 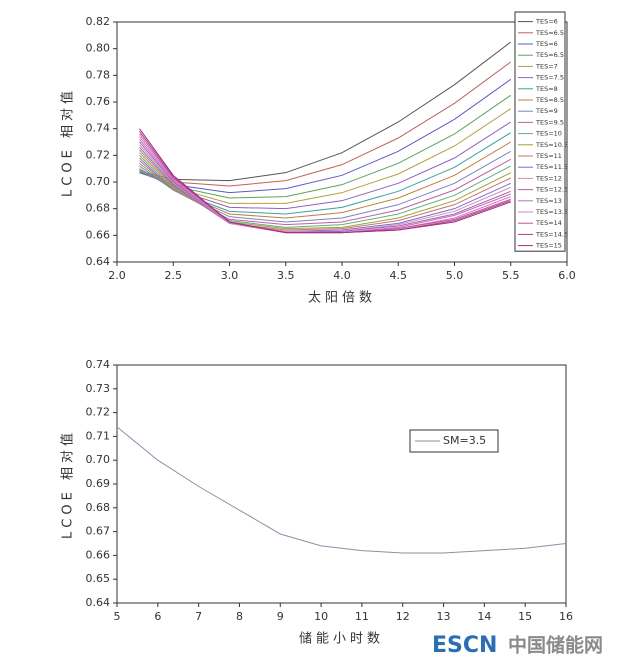 I want to click on legend-label: TES=7.5, so click(x=549, y=78).